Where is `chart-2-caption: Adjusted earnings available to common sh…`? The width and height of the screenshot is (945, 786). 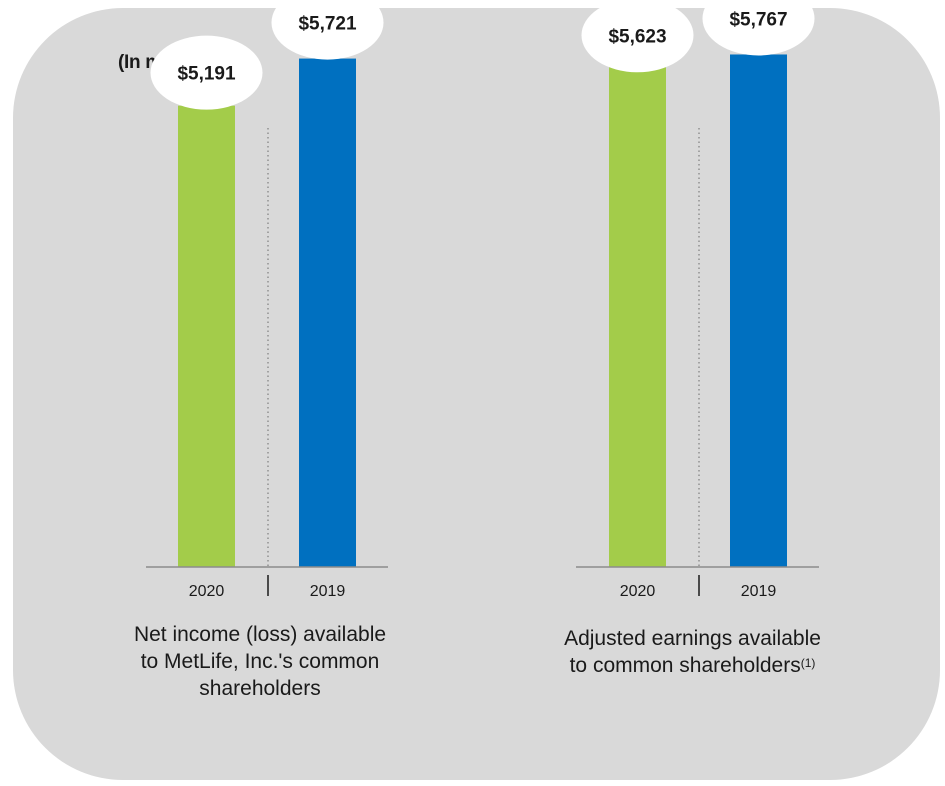
chart-2-caption: Adjusted earnings available to common sh… is located at coordinates (692, 652).